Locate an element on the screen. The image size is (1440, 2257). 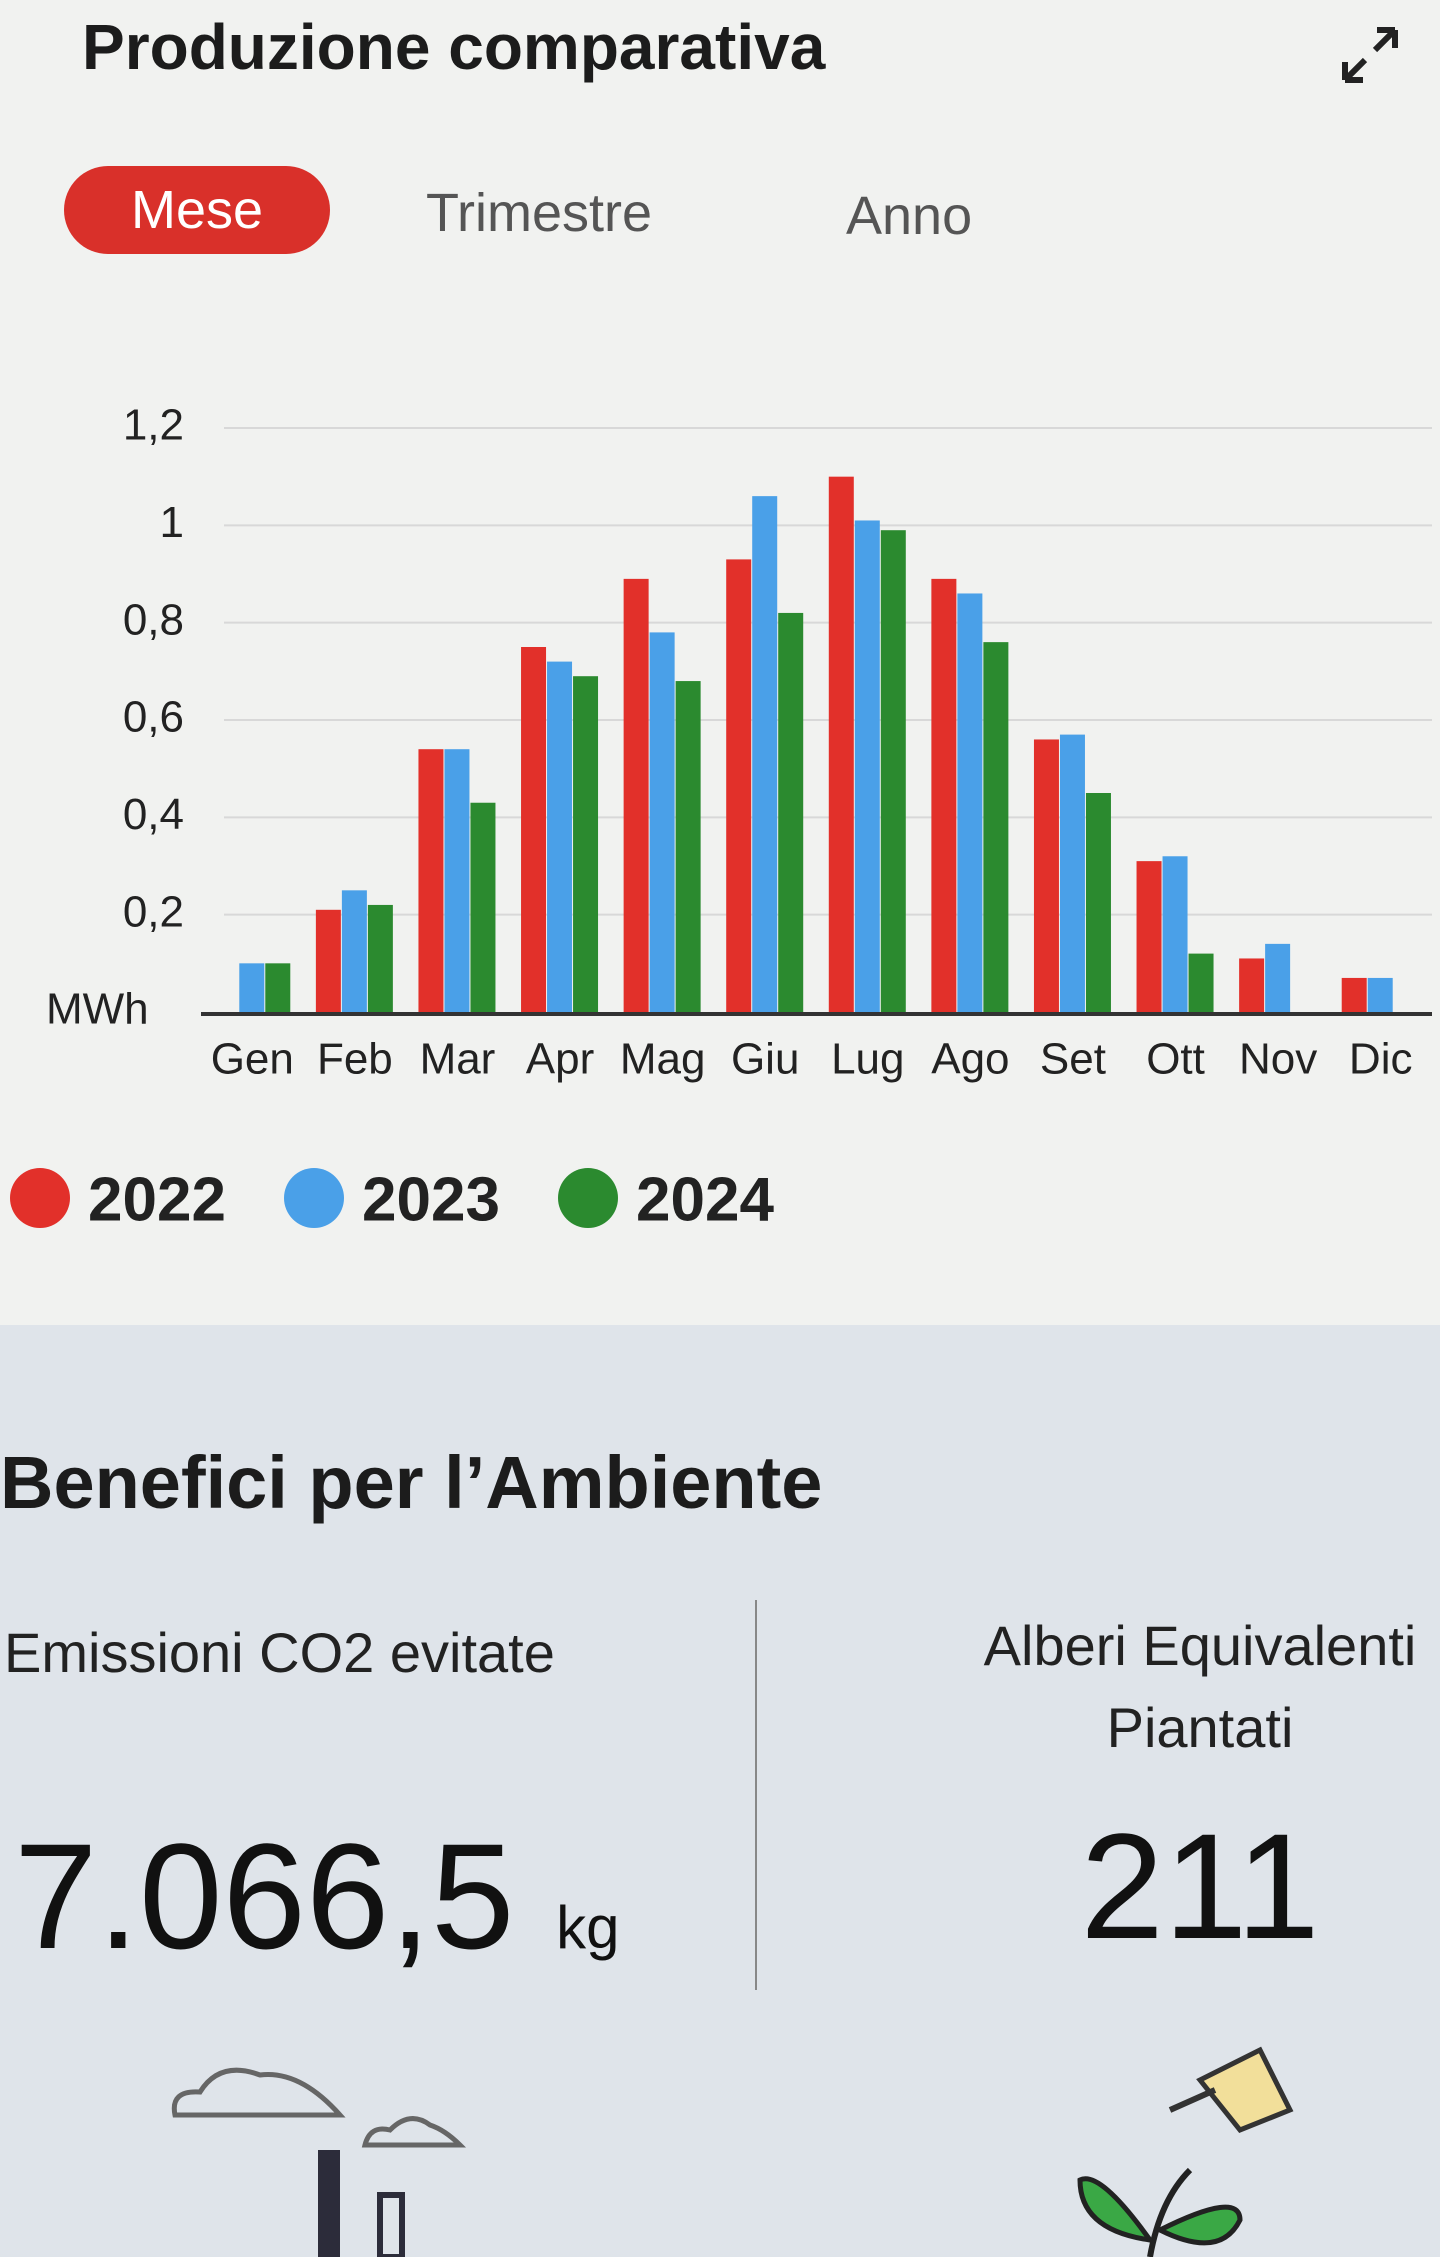
y-tick-label: 0,4 is located at coordinates (153, 814).